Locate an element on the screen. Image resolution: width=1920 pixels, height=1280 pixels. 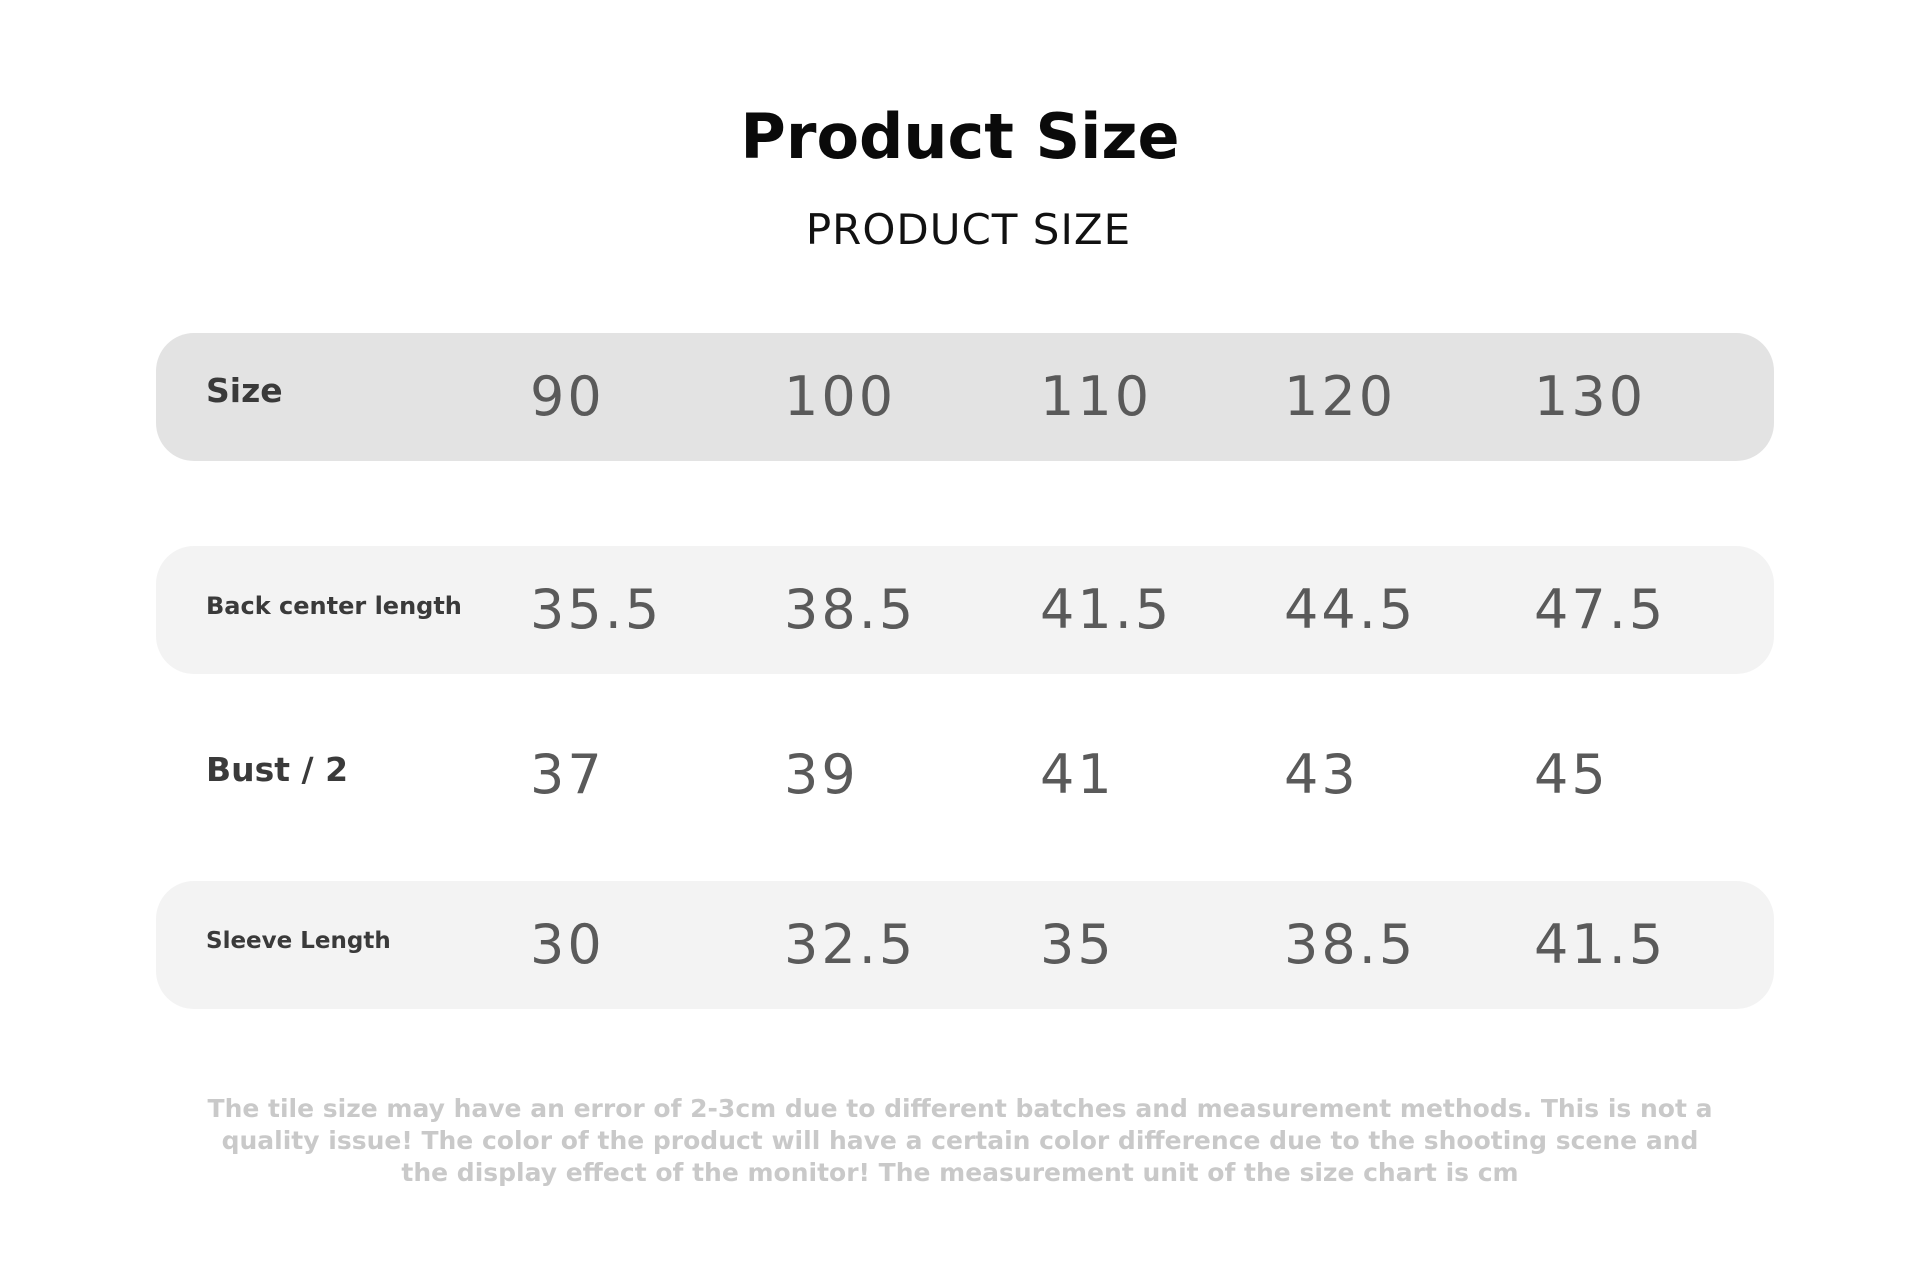
size-value: 110 is located at coordinates (1096, 396).